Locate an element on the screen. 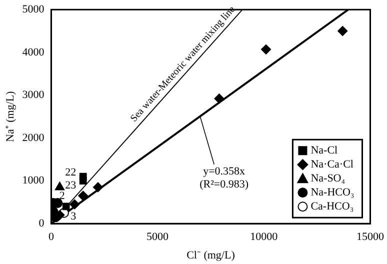  annotation: (R²=0.983) is located at coordinates (224, 184).